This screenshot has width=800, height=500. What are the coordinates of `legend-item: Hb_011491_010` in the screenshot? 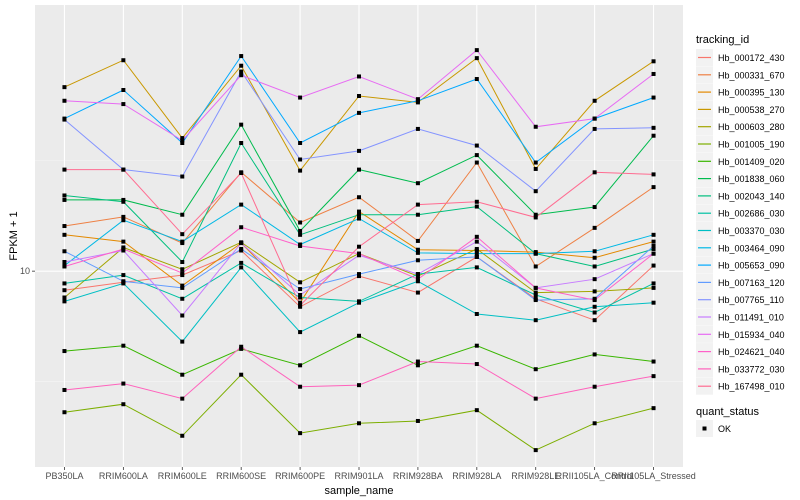 It's located at (740, 317).